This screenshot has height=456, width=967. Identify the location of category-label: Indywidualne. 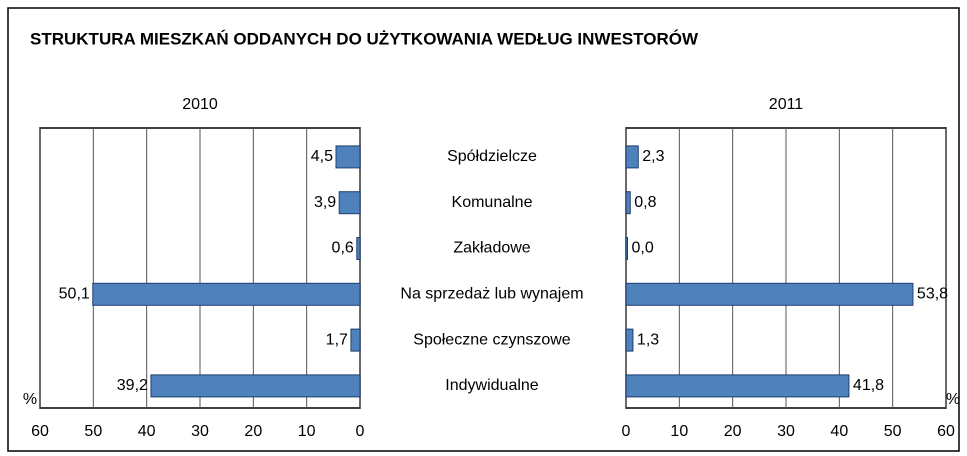
(492, 385).